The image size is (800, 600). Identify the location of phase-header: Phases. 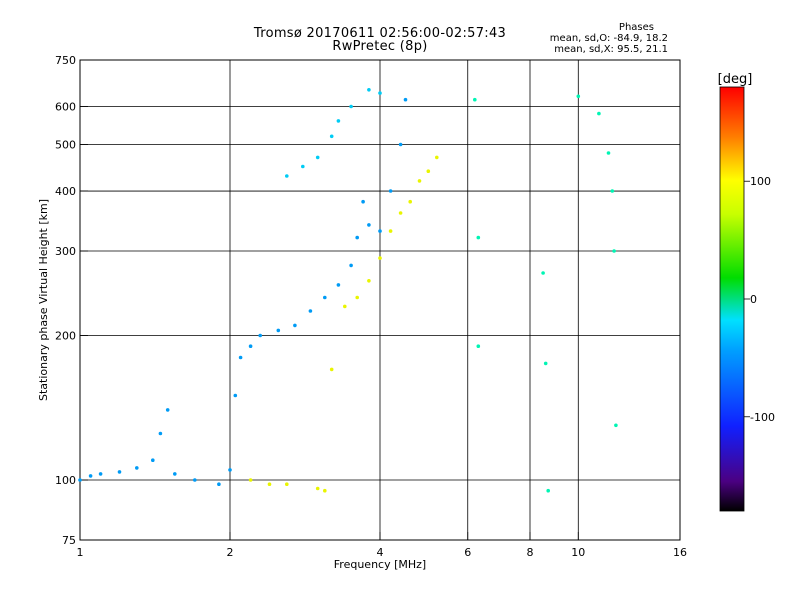
(636, 27).